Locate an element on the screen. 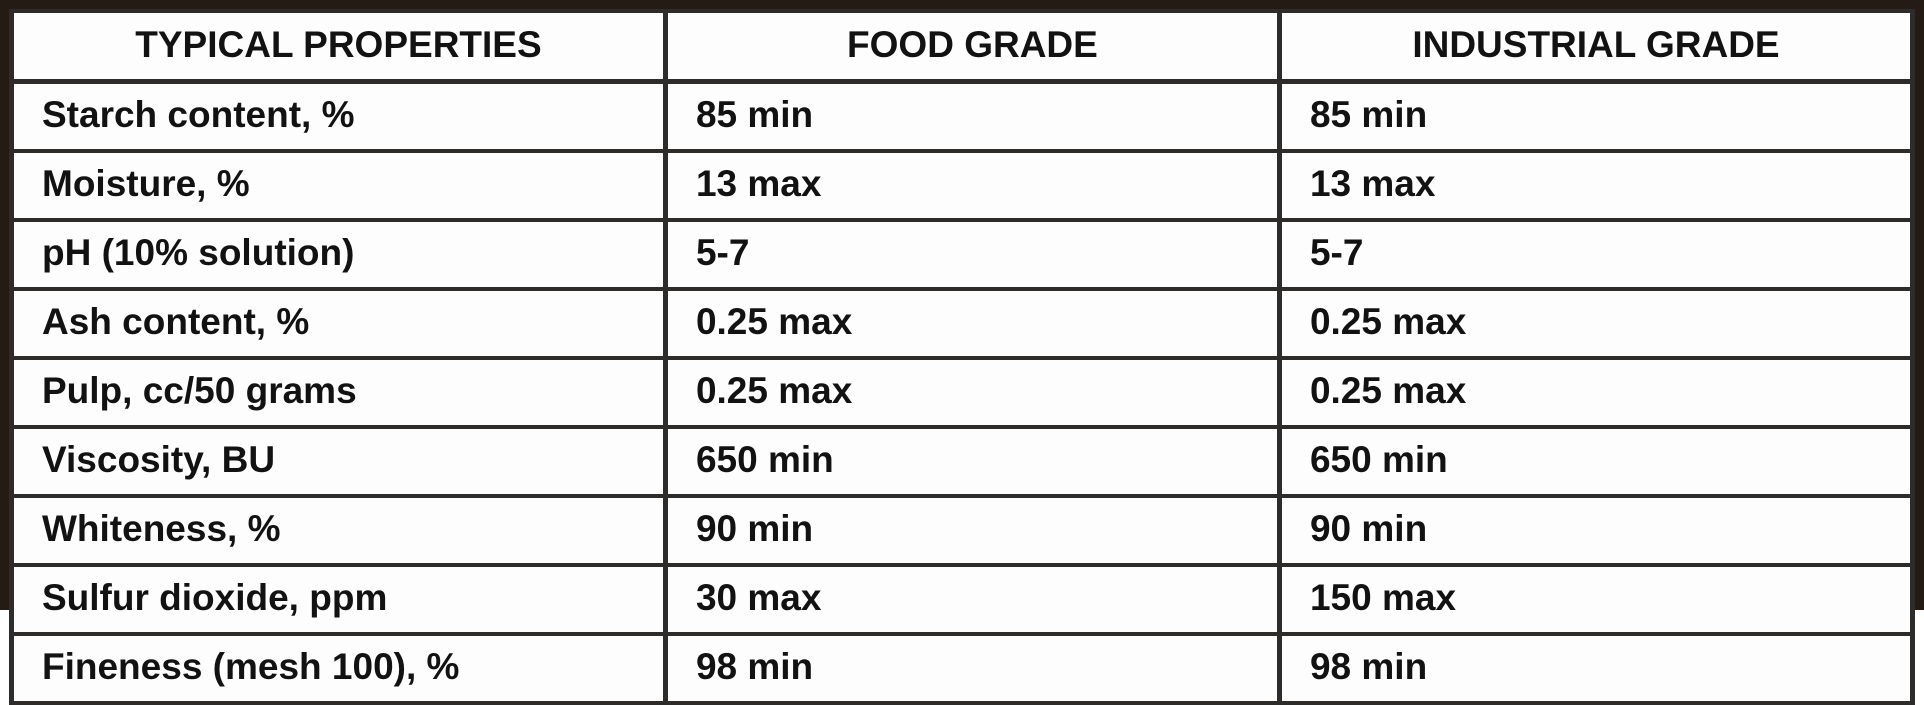 This screenshot has width=1924, height=705. table-row: Sulfur dioxide, ppm 30 max 150 max is located at coordinates (962, 599).